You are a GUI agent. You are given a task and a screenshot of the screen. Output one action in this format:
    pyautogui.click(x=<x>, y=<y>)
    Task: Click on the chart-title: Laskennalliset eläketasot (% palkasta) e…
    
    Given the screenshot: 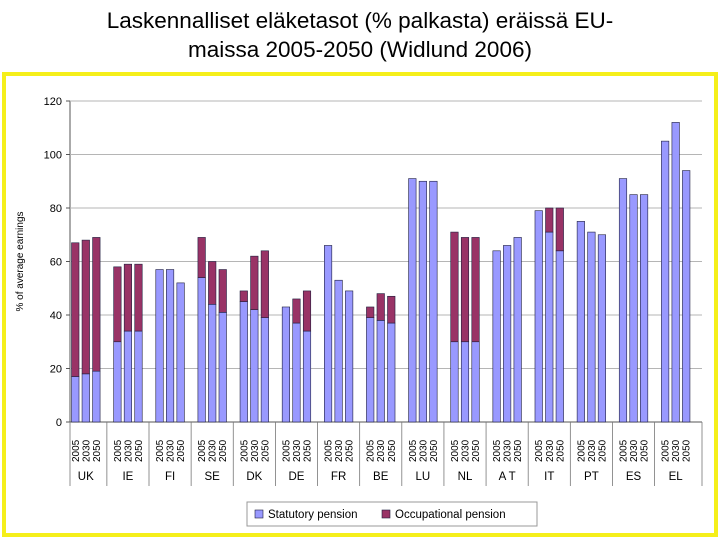 What is the action you would take?
    pyautogui.click(x=360, y=35)
    